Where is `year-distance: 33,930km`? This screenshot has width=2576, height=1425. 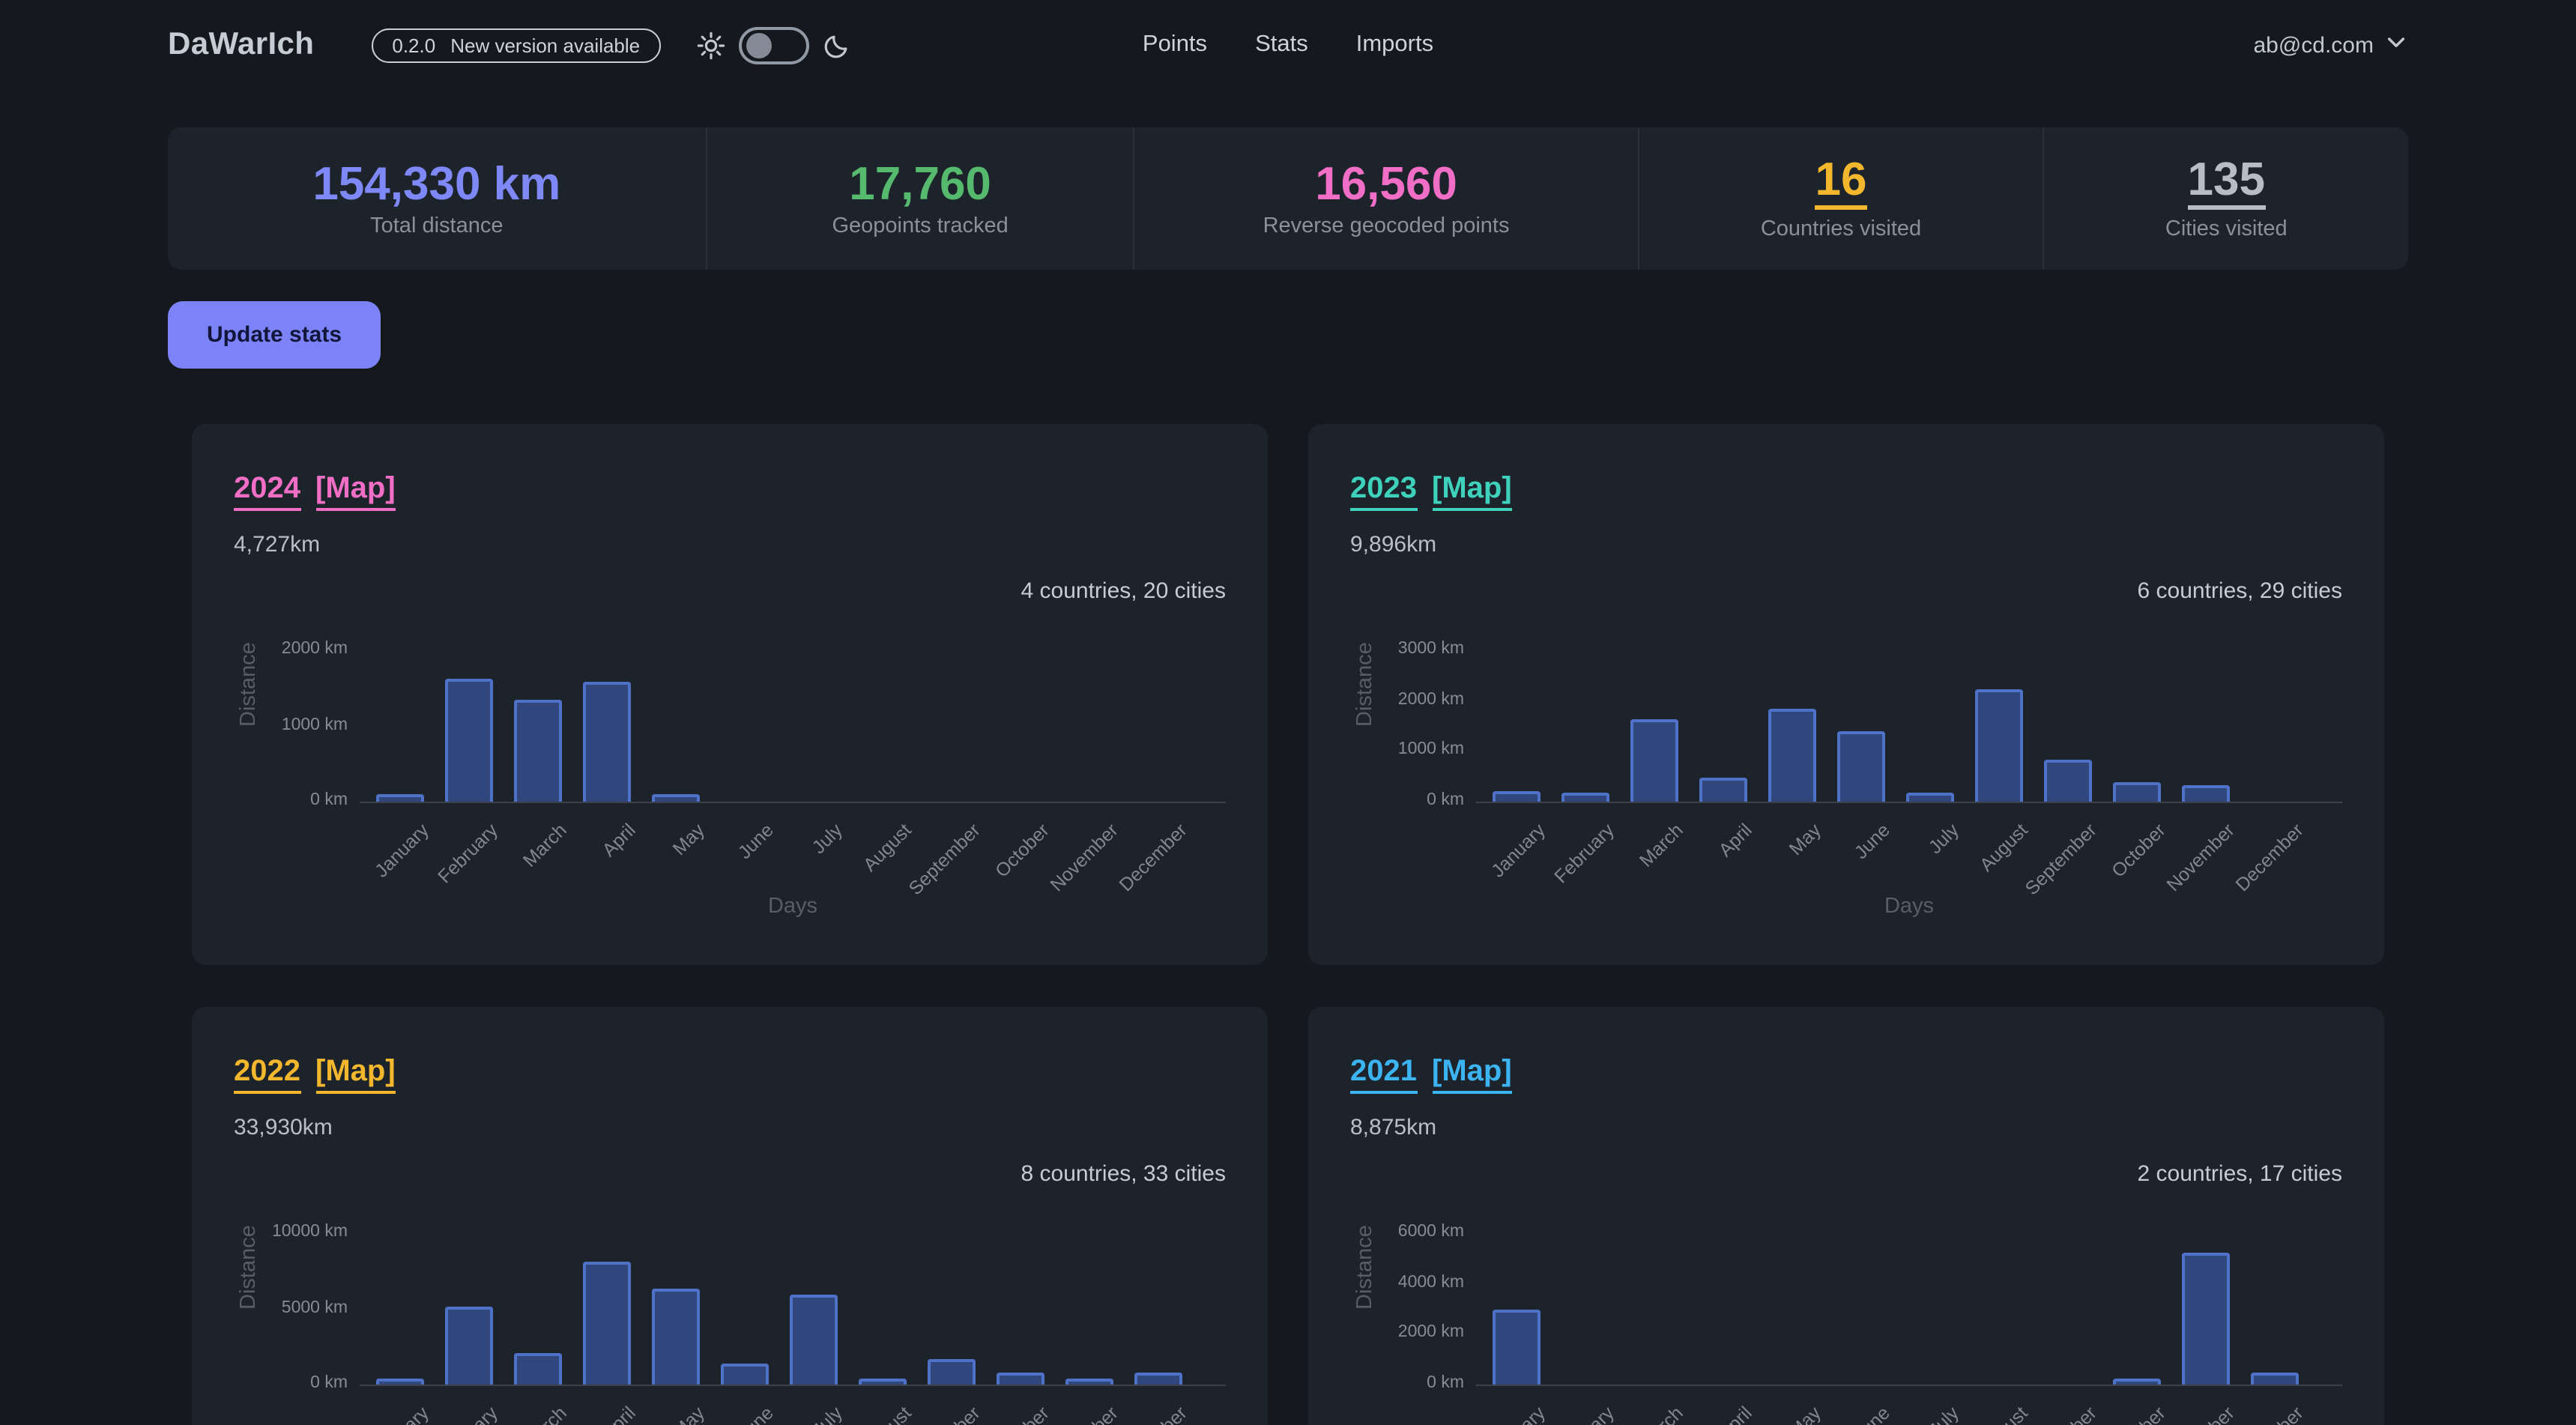 year-distance: 33,930km is located at coordinates (283, 1127).